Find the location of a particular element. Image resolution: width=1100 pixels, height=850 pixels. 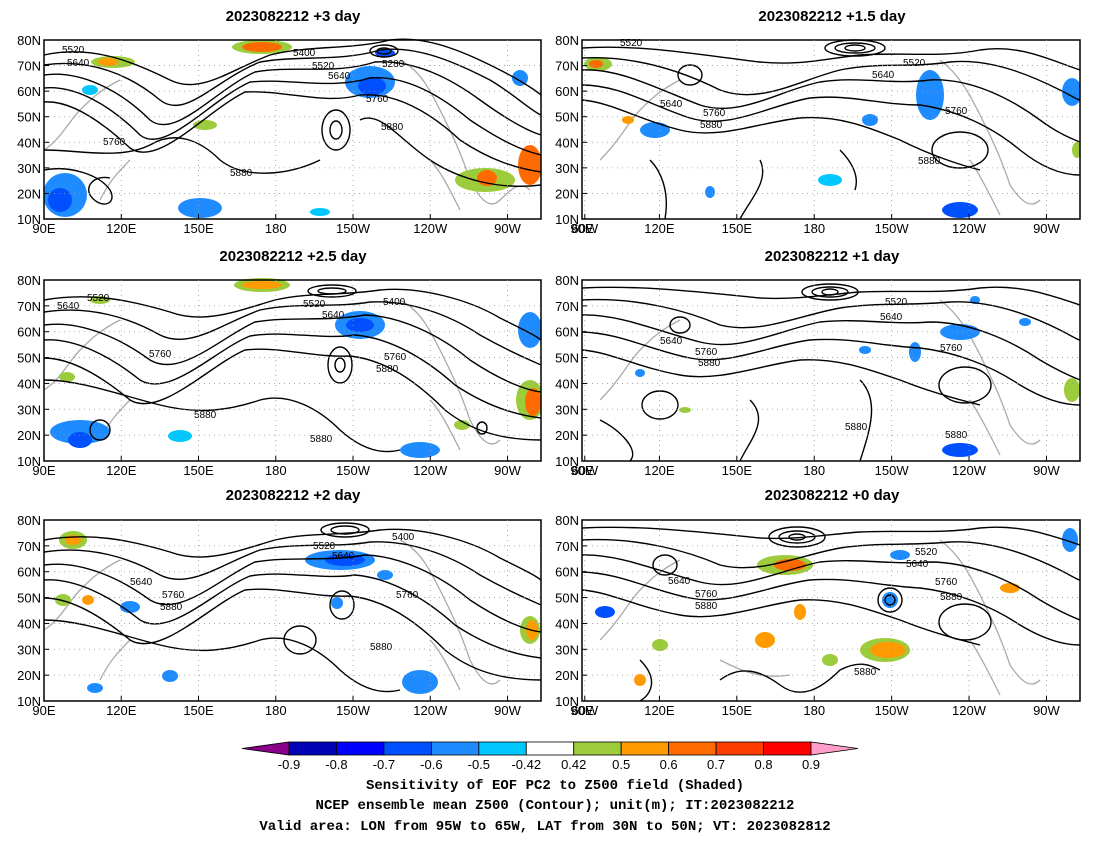

panel-plus3-day: 2023082212 +3 day is located at coordinates (292, 114).